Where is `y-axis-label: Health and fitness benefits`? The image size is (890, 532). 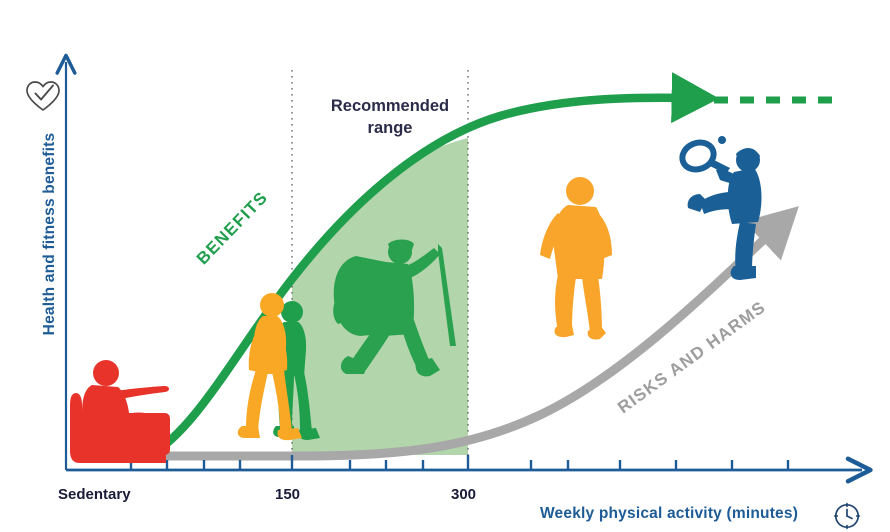
y-axis-label: Health and fitness benefits is located at coordinates (49, 234).